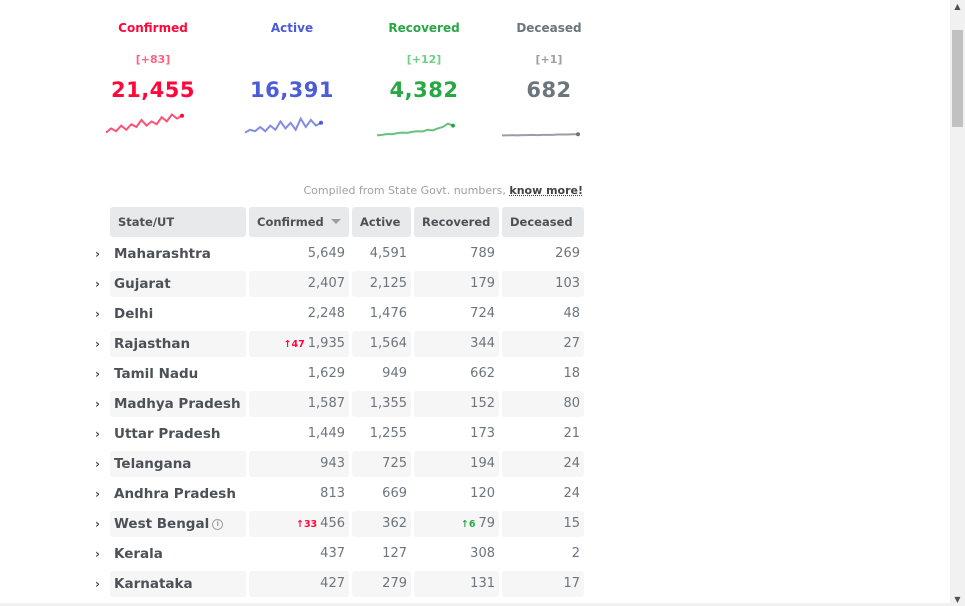 This screenshot has height=606, width=965. What do you see at coordinates (300, 314) in the screenshot?
I see `table-row: › Delhi 2,248 1,476 724 48` at bounding box center [300, 314].